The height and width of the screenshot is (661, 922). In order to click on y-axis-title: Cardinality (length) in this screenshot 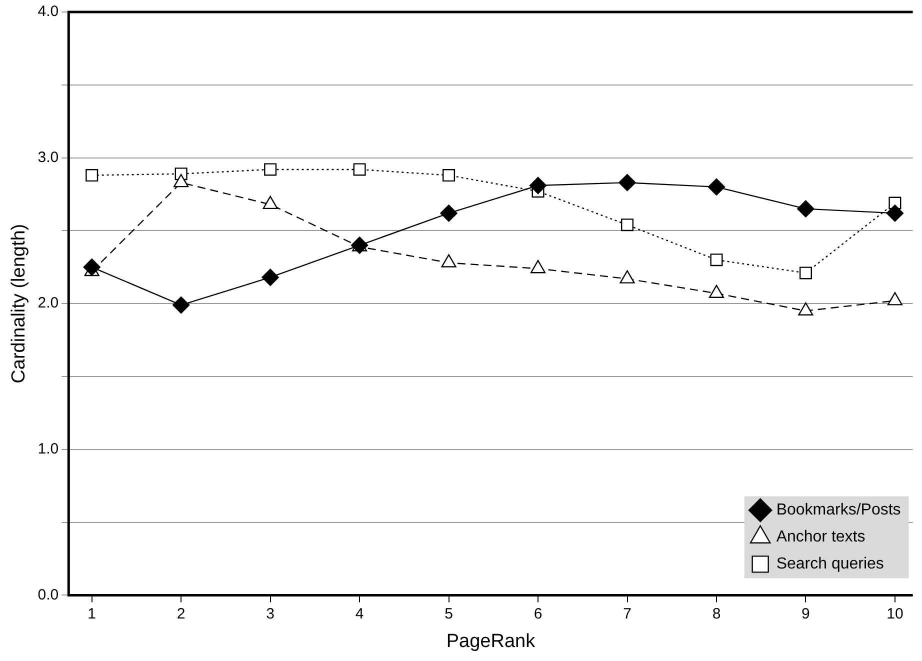, I will do `click(19, 304)`.